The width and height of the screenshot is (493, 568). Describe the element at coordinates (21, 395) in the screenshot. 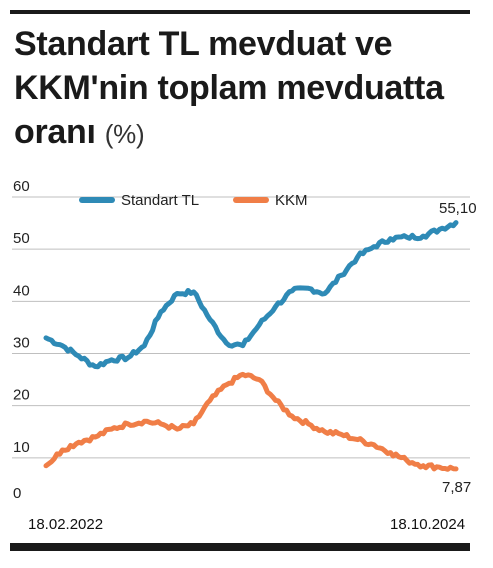

I see `y-tick-label-20: 20` at that location.